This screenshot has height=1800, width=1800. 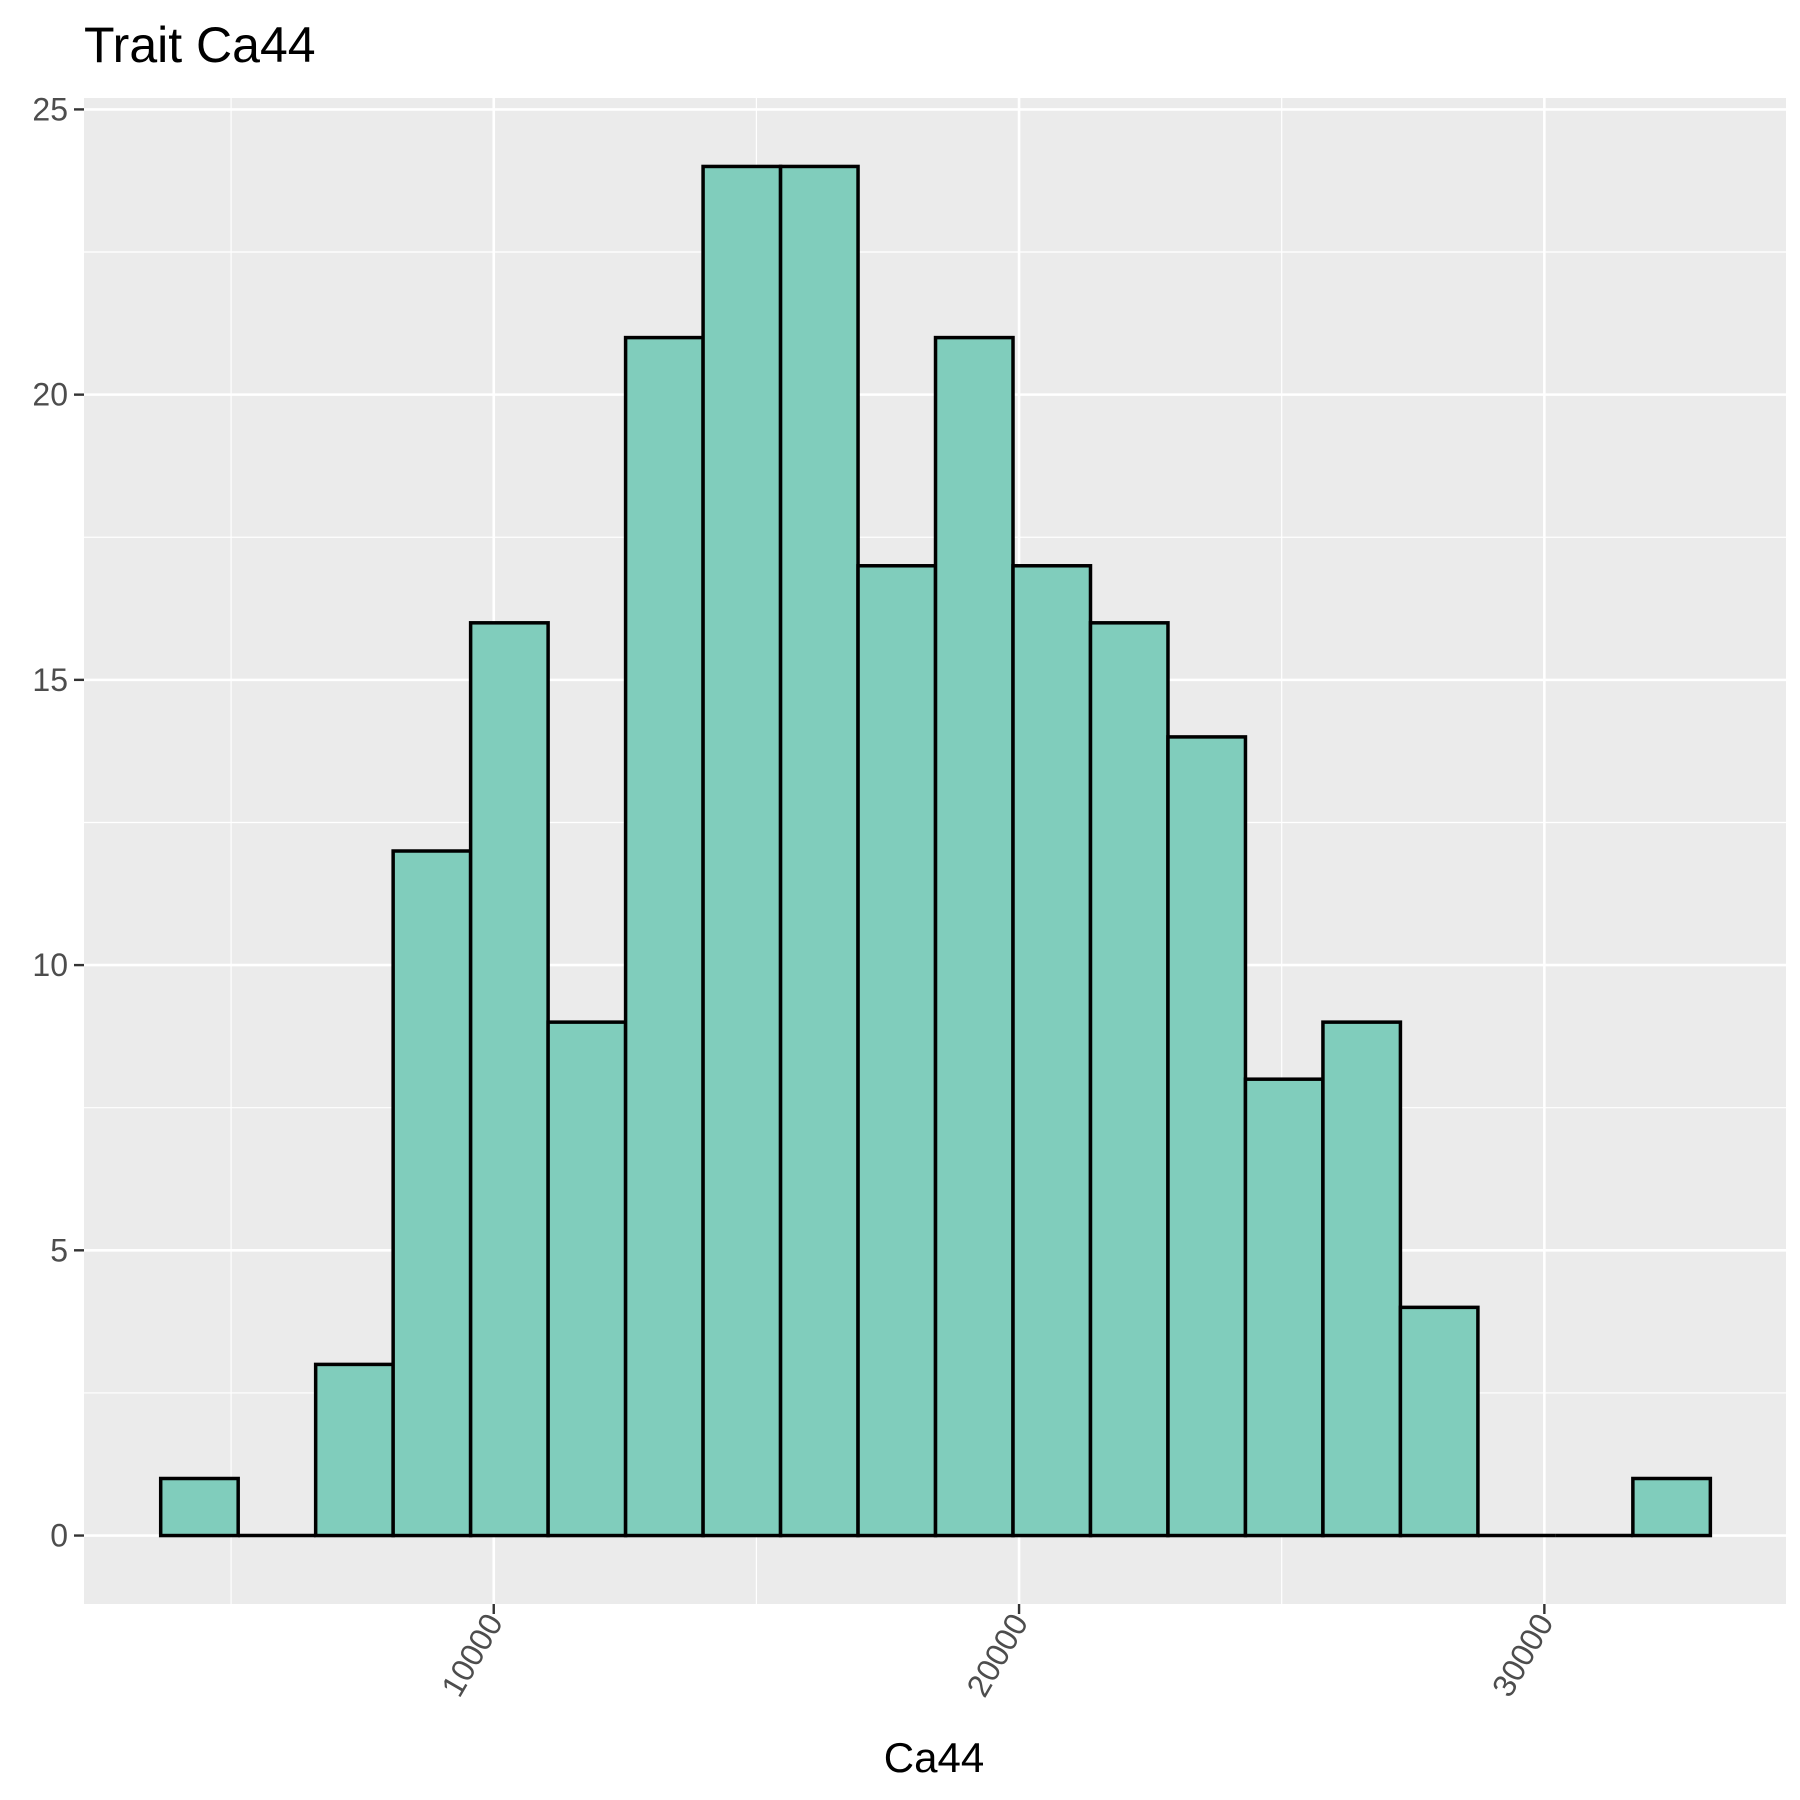 What do you see at coordinates (200, 45) in the screenshot?
I see `chart-title: Trait Ca44` at bounding box center [200, 45].